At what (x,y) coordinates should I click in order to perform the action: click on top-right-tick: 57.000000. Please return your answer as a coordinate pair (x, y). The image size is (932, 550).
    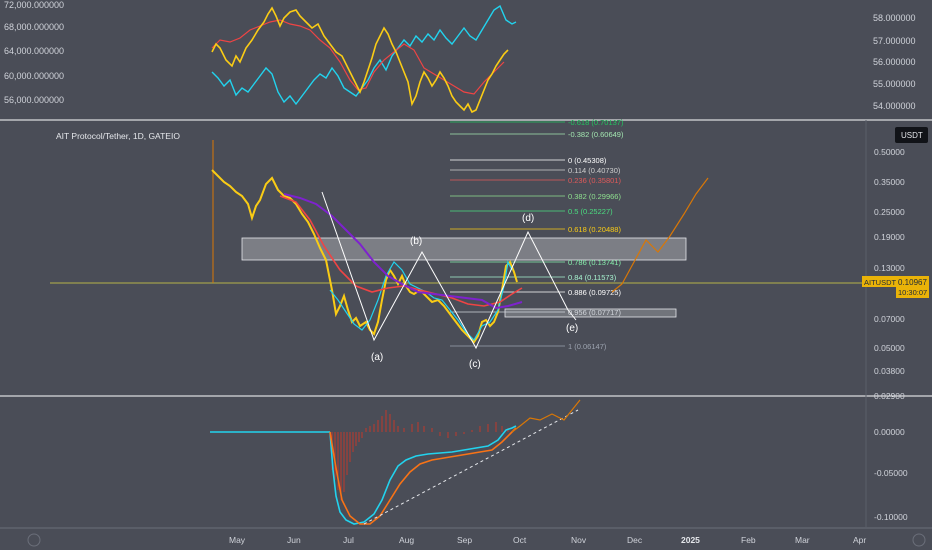
    Looking at the image, I should click on (894, 41).